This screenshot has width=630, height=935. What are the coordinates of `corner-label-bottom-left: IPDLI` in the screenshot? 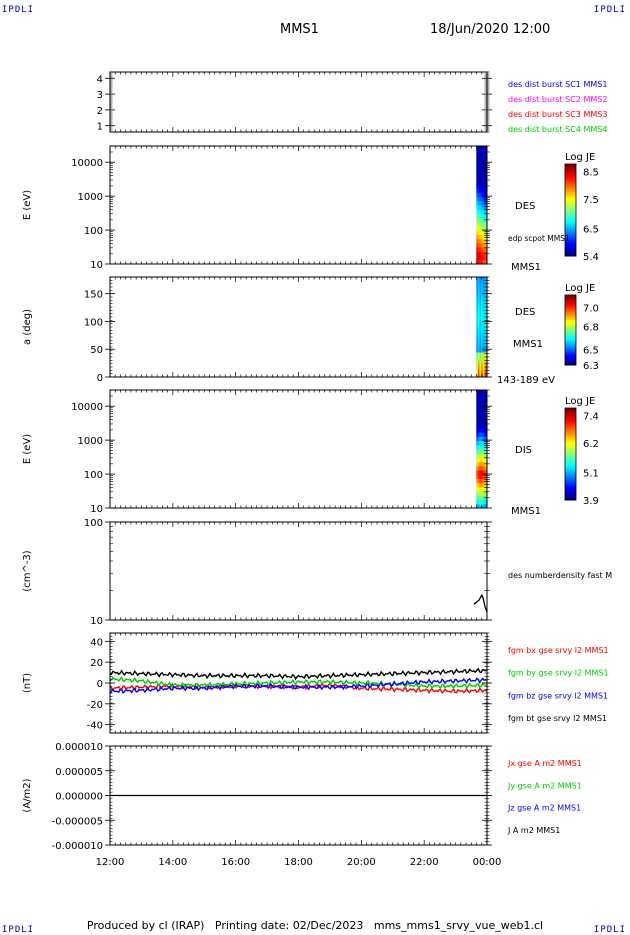 It's located at (18, 930).